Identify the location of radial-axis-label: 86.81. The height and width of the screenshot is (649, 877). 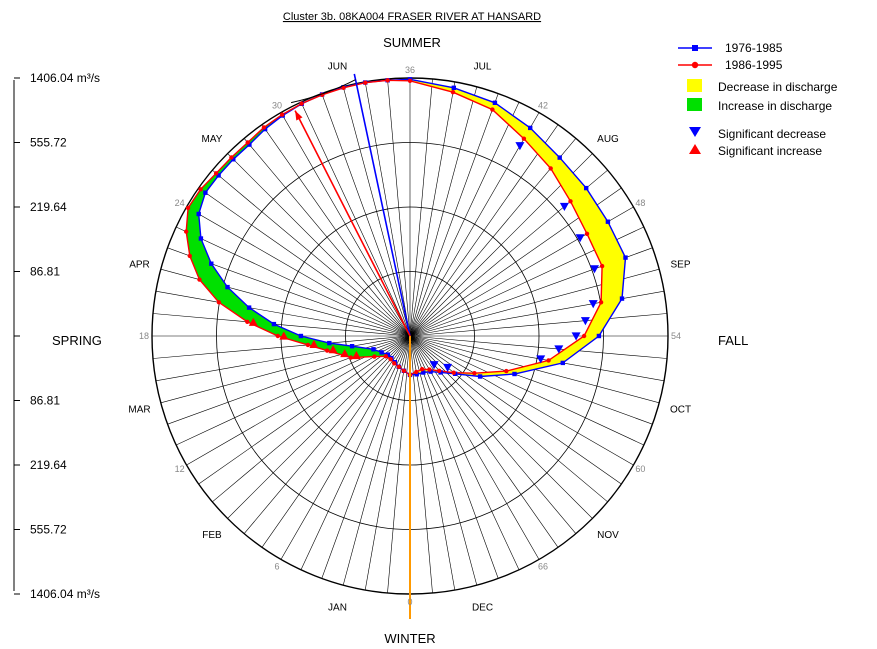
(45, 272).